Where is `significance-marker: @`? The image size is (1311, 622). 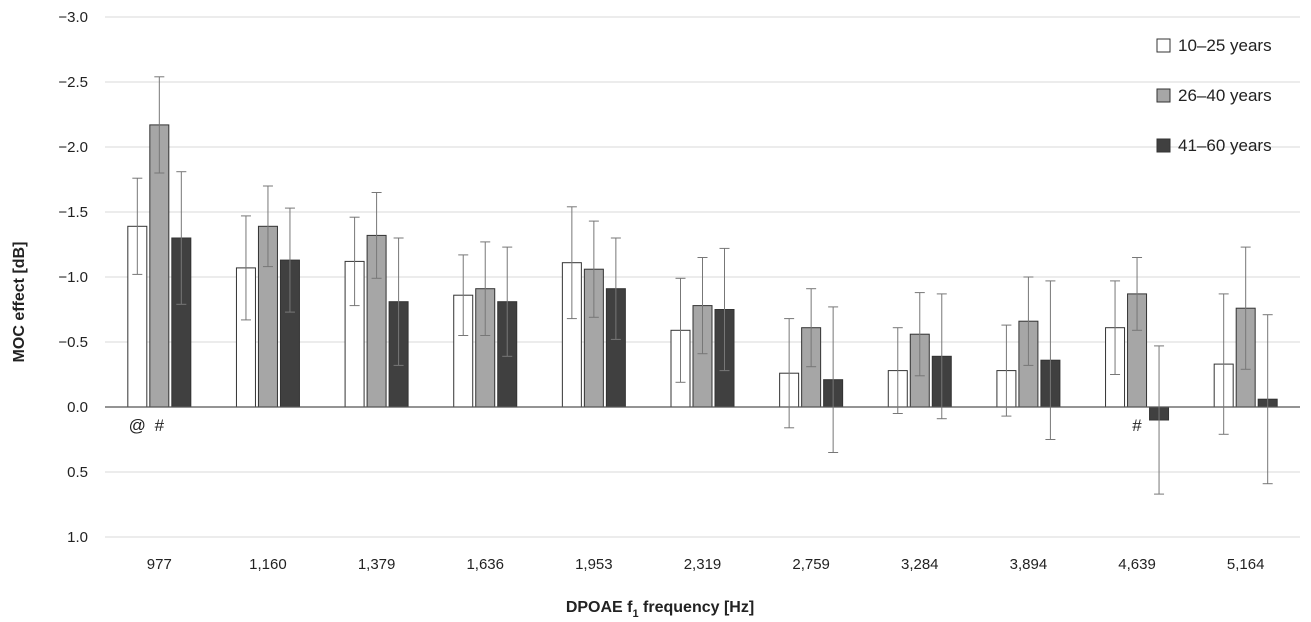
significance-marker: @ is located at coordinates (137, 425).